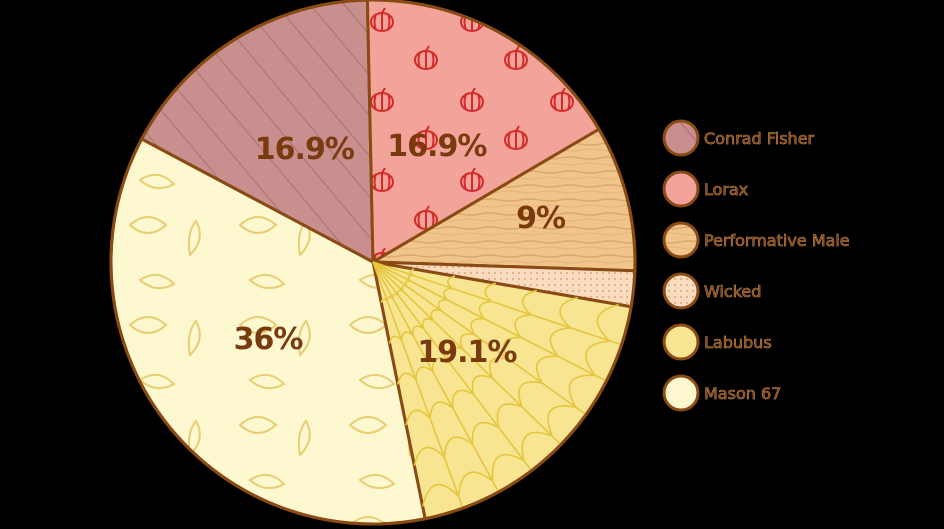 This screenshot has width=944, height=529. What do you see at coordinates (681, 342) in the screenshot?
I see `legend-swatch-labubus` at bounding box center [681, 342].